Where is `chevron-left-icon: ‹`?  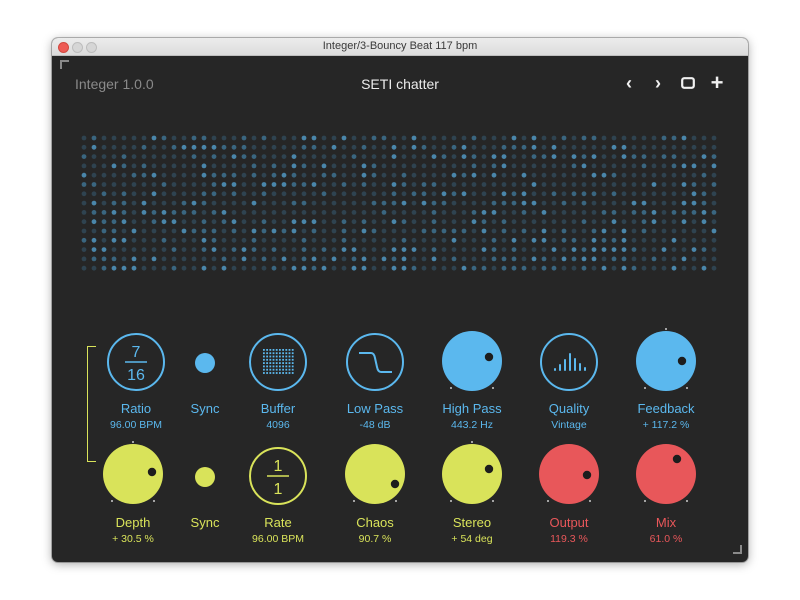 chevron-left-icon: ‹ is located at coordinates (629, 83).